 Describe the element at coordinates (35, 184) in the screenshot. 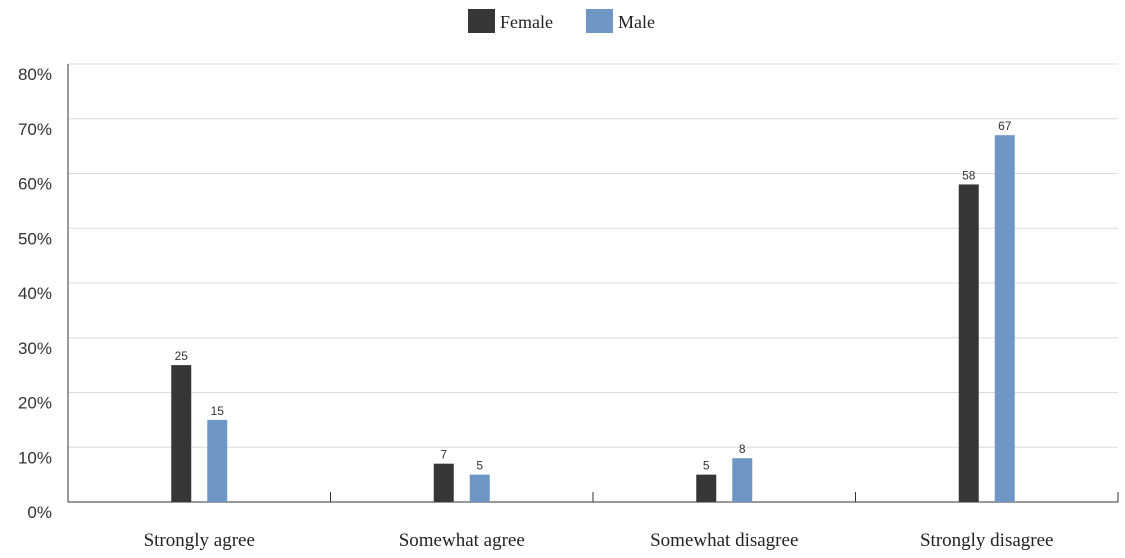

I see `y-tick-label: 60%` at that location.